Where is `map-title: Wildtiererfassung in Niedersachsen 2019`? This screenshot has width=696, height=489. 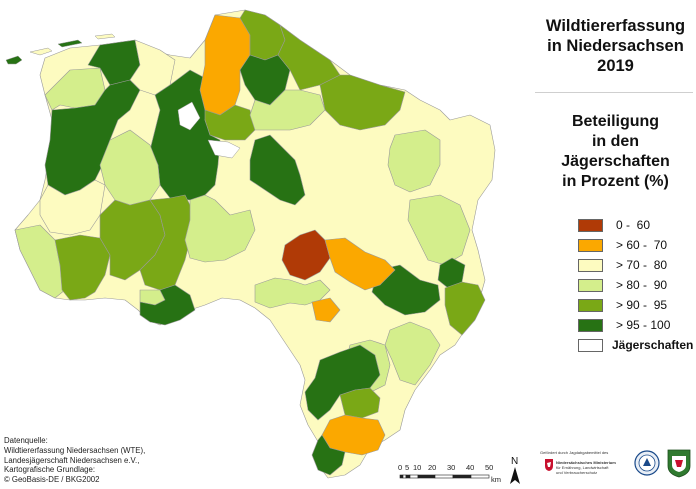 map-title: Wildtiererfassung in Niedersachsen 2019 is located at coordinates (615, 46).